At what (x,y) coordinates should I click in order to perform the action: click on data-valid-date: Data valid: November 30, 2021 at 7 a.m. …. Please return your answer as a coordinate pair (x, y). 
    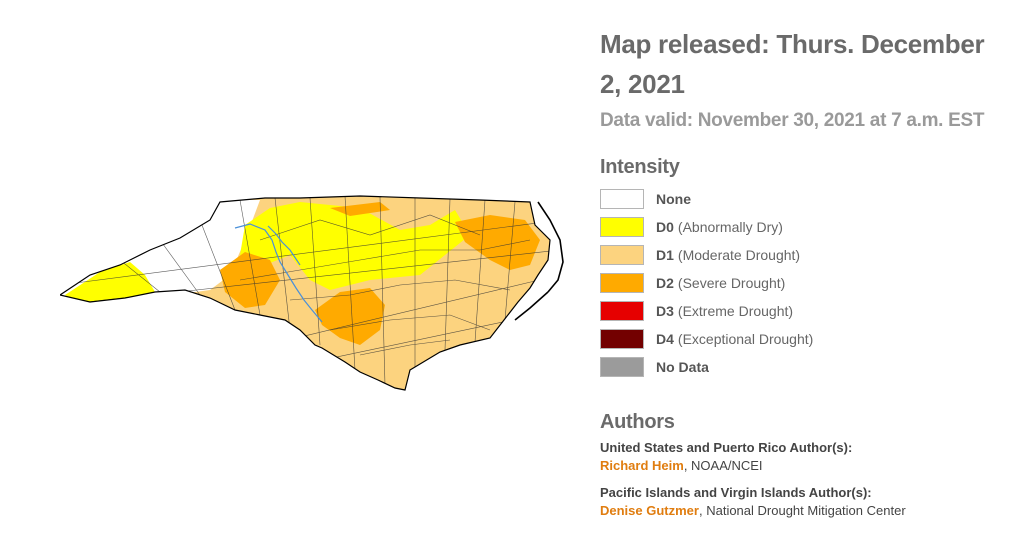
    Looking at the image, I should click on (792, 120).